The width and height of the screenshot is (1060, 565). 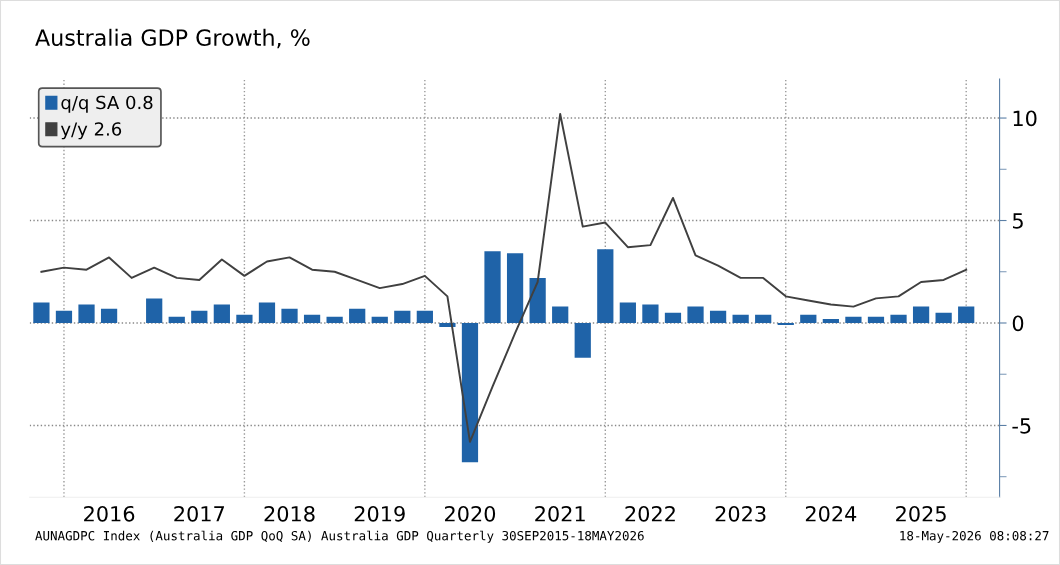 I want to click on x-tick-label: 2024, so click(x=831, y=513).